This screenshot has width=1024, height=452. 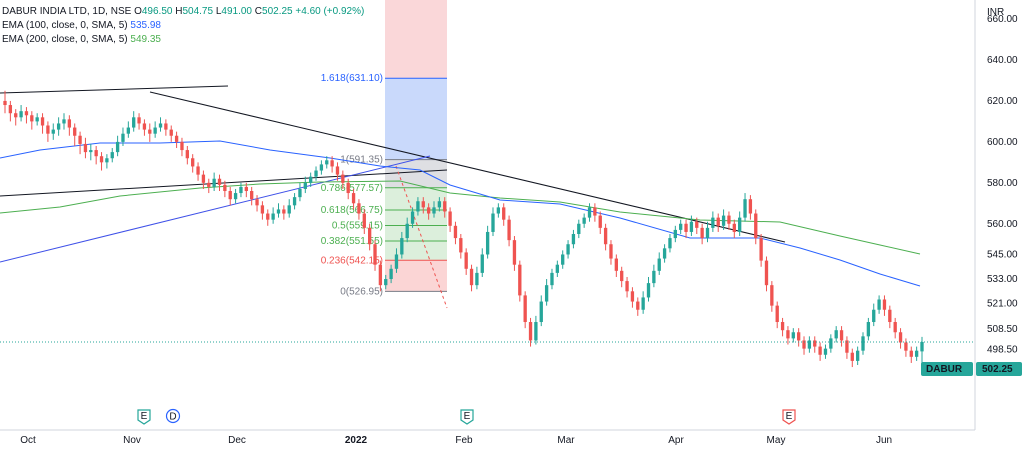 I want to click on price-tick-label: 508.50, so click(x=1002, y=329).